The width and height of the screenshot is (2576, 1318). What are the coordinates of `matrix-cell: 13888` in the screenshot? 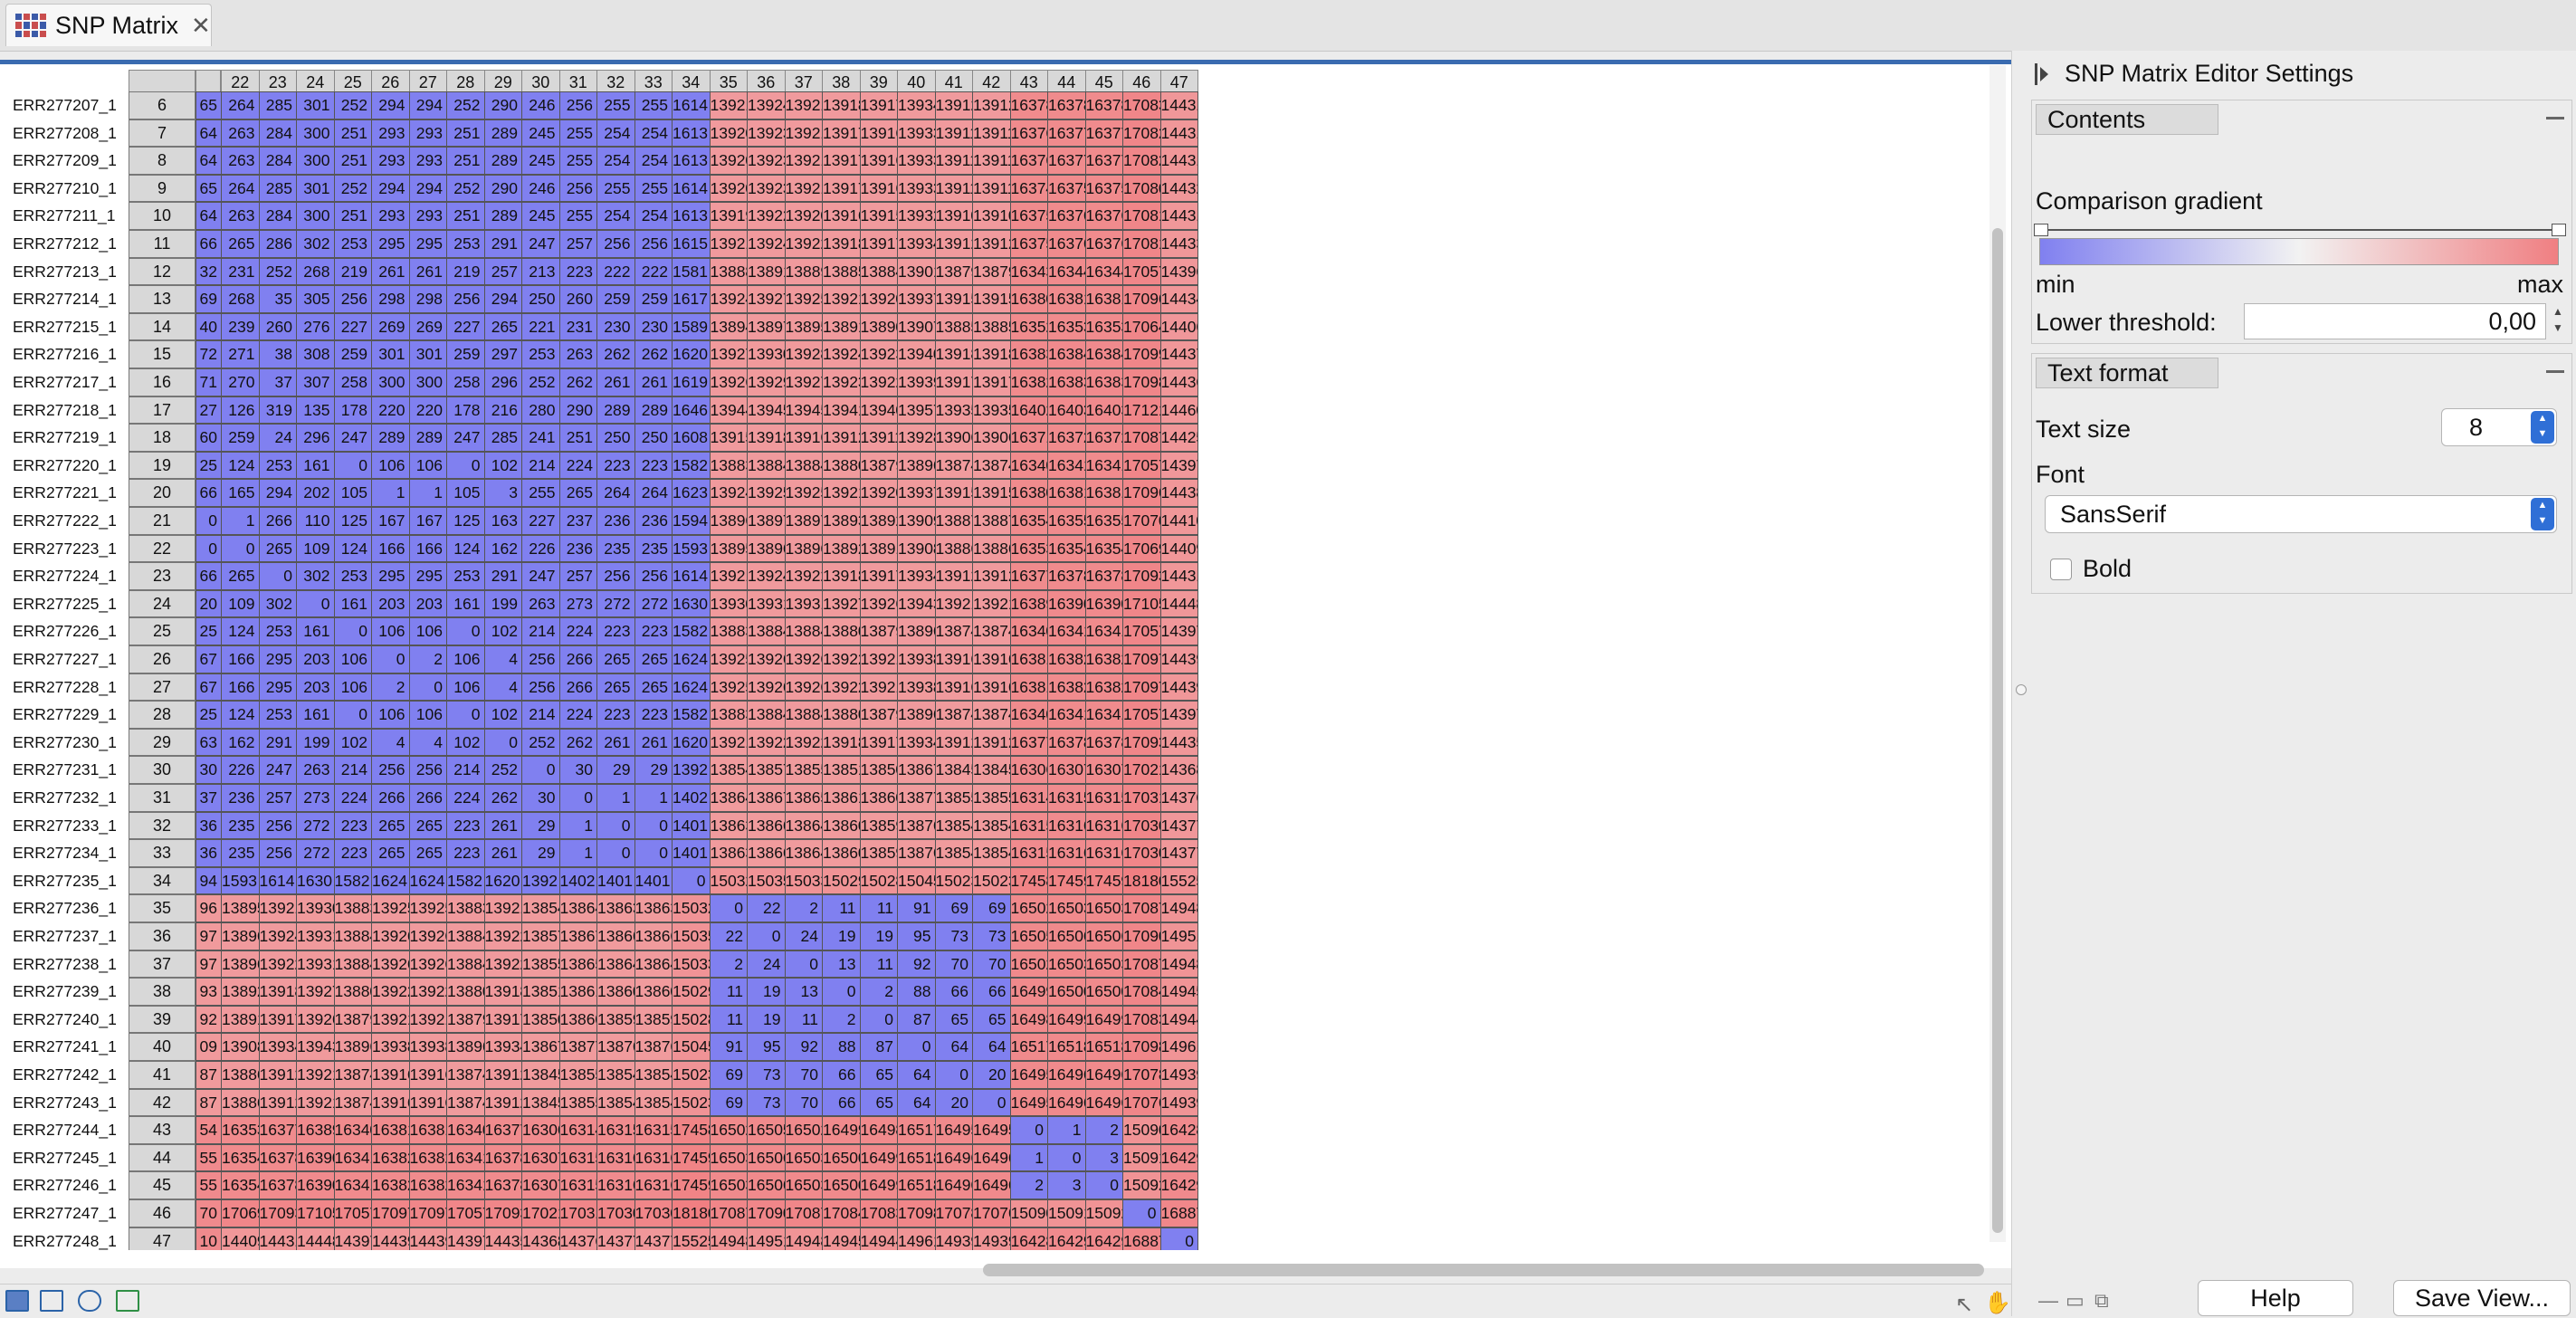 It's located at (728, 272).